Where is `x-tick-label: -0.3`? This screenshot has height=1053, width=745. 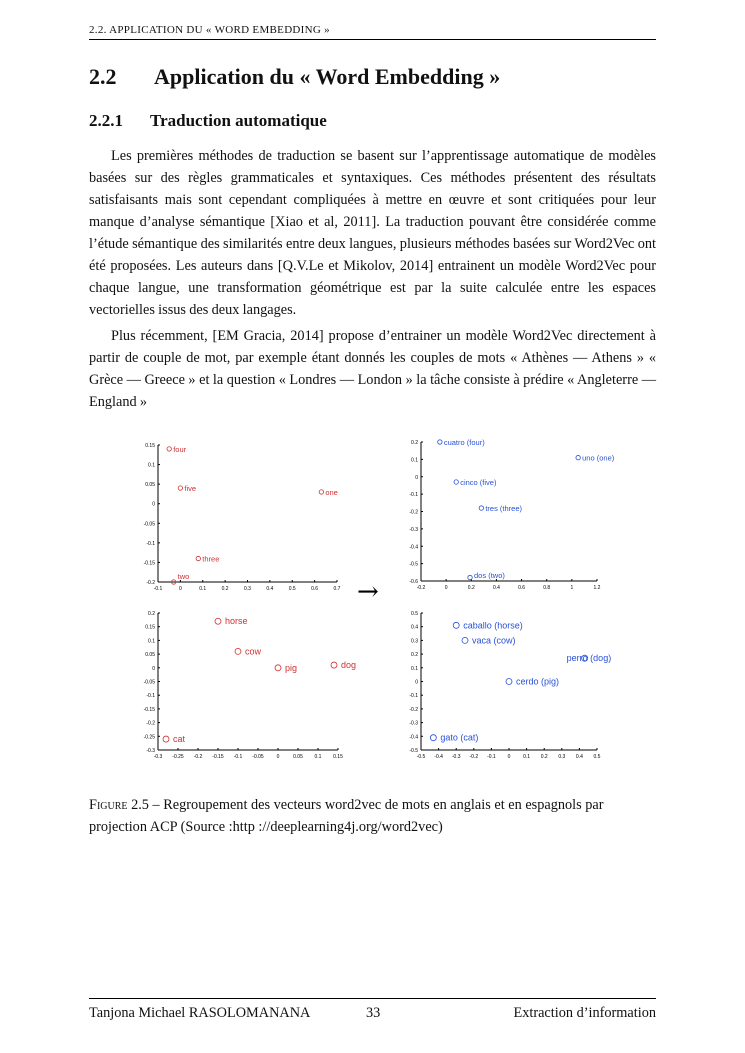
x-tick-label: -0.3 is located at coordinates (456, 757).